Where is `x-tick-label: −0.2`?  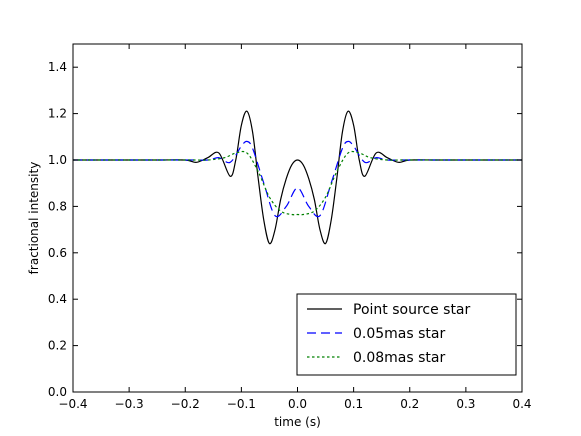
x-tick-label: −0.2 is located at coordinates (185, 404).